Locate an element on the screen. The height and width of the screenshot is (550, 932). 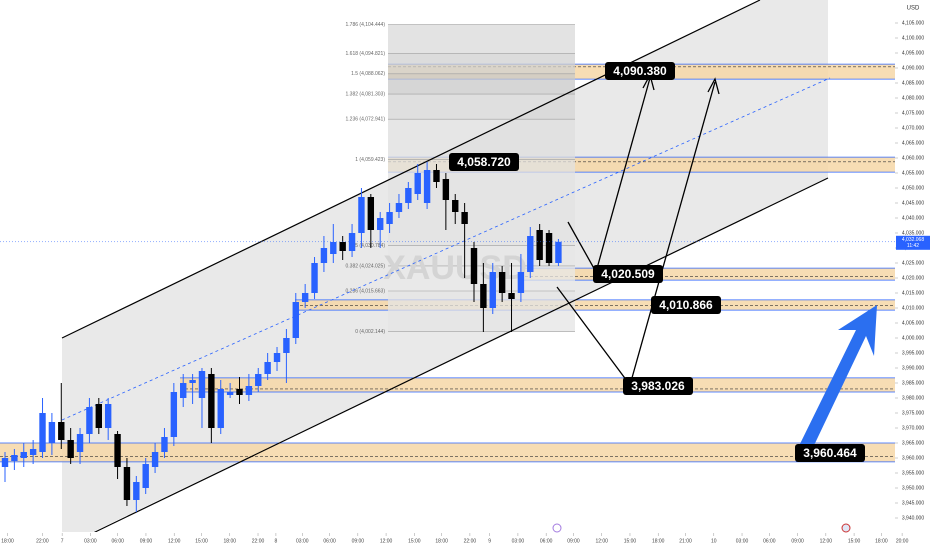
fib-label: 1.5 (4,088.062) is located at coordinates (368, 74).